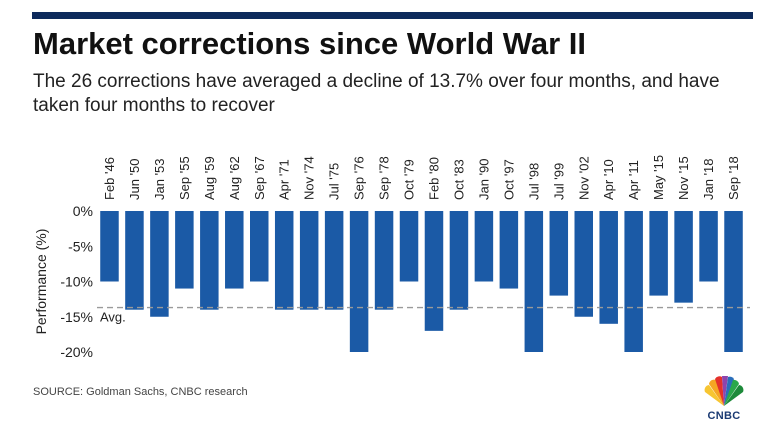  What do you see at coordinates (409, 179) in the screenshot?
I see `x-tick-label: Oct '79` at bounding box center [409, 179].